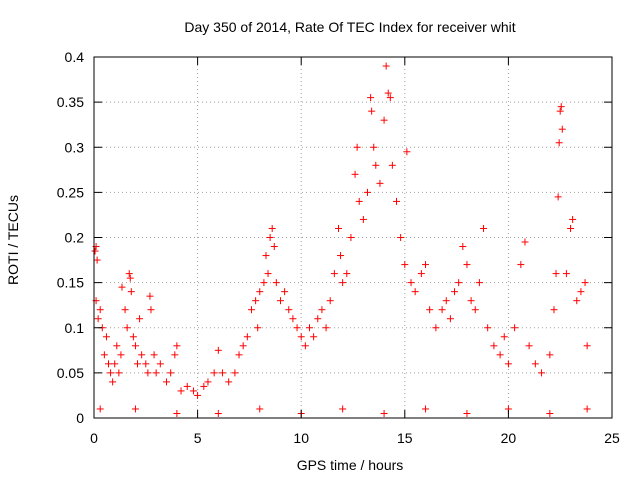  Describe the element at coordinates (301, 438) in the screenshot. I see `x-tick-label: 10` at that location.